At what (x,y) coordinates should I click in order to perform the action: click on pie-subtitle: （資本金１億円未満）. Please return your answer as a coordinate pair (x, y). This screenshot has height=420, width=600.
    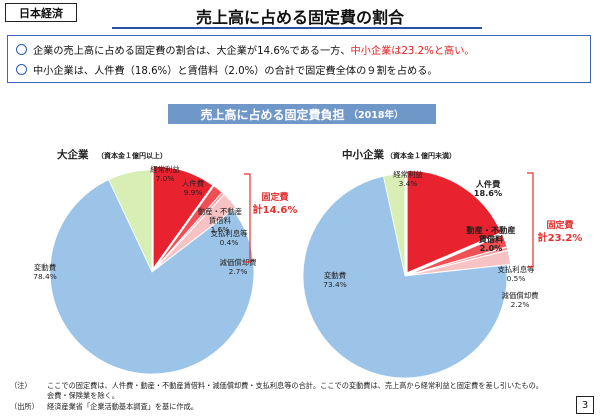
    Looking at the image, I should click on (421, 155).